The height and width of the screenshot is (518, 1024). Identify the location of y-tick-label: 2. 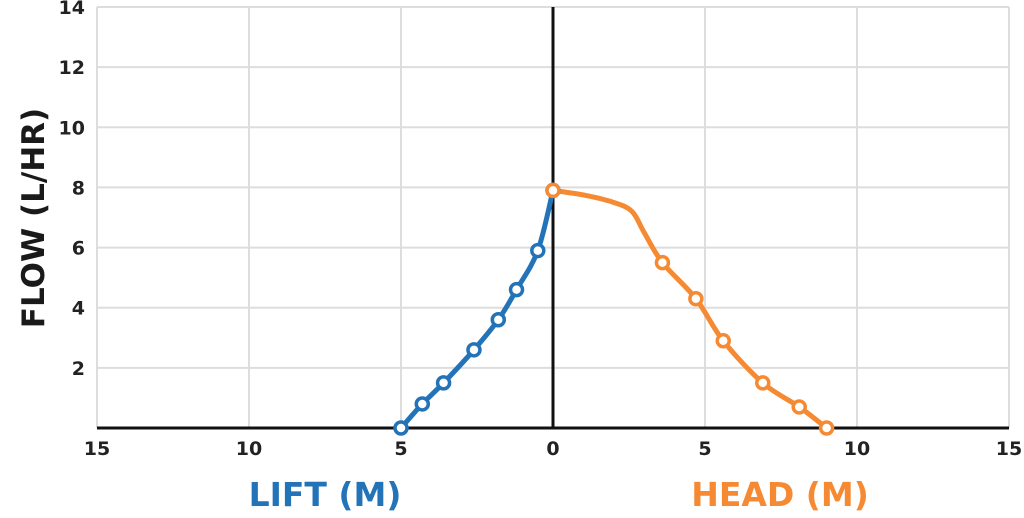
(78, 369).